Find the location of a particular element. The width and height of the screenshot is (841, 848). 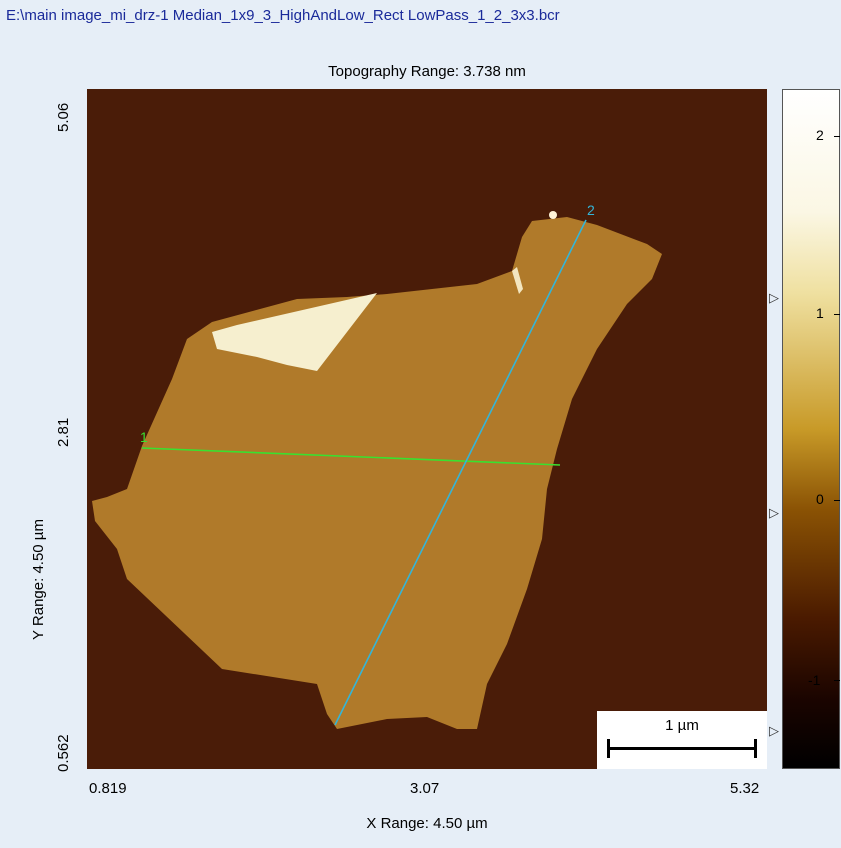

y-tick-label: 5.06 is located at coordinates (63, 117).